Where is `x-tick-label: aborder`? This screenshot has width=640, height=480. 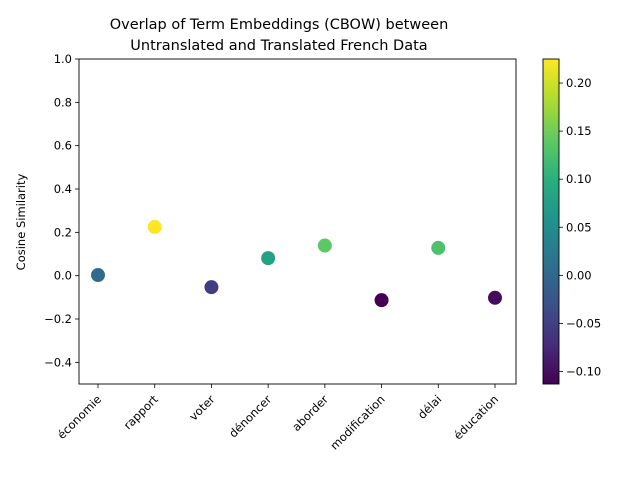 x-tick-label: aborder is located at coordinates (310, 413).